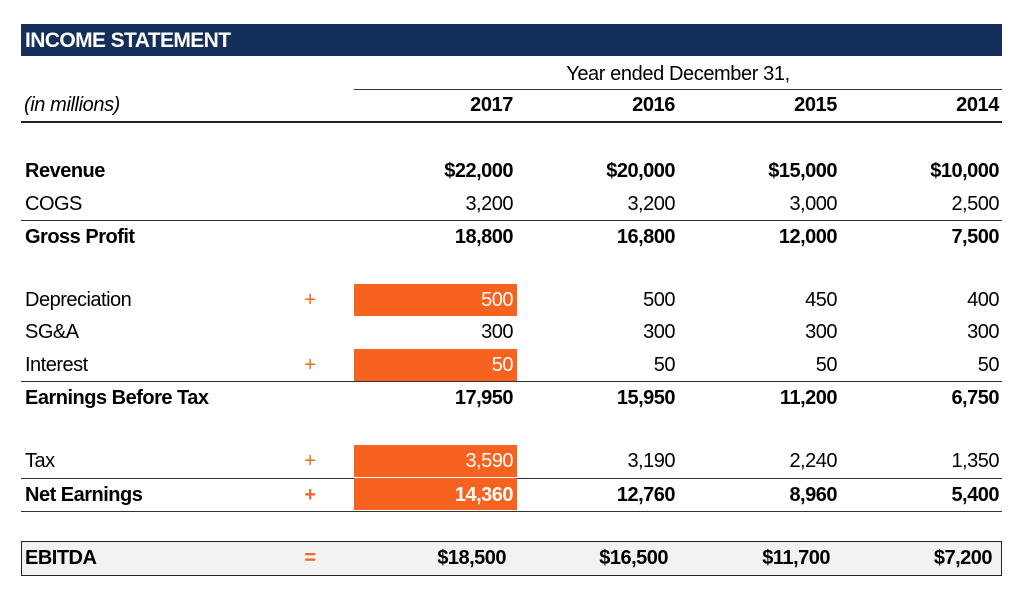  I want to click on title-bar: INCOME STATEMENT, so click(511, 40).